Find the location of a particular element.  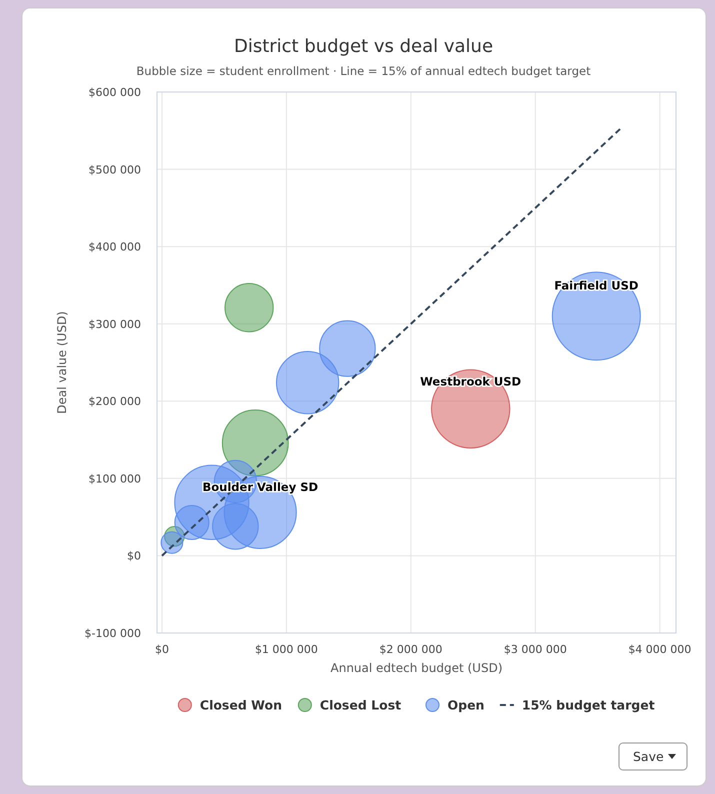

y-tick-label: $-100 000 is located at coordinates (112, 633).